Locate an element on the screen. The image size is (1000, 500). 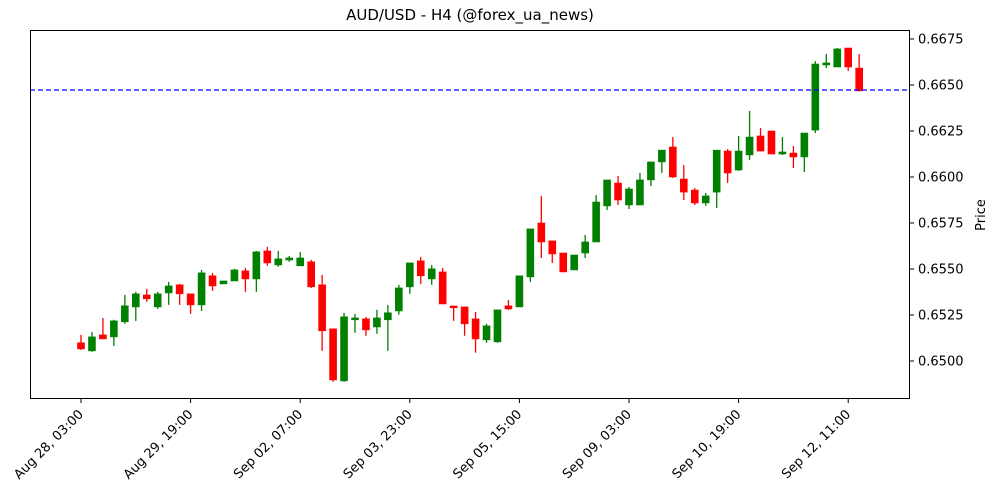
x-tick-label: Aug 29, 19:00 is located at coordinates (159, 445).